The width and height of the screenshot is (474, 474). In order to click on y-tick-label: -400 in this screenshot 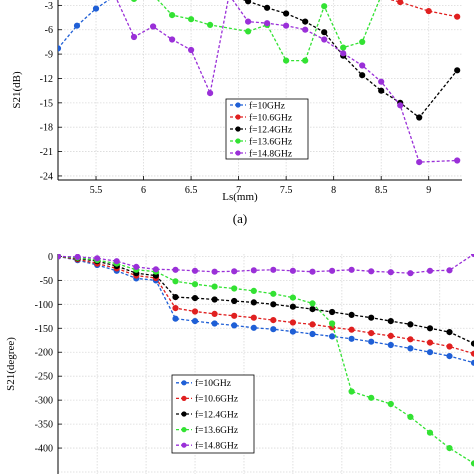, I will do `click(44, 449)`.